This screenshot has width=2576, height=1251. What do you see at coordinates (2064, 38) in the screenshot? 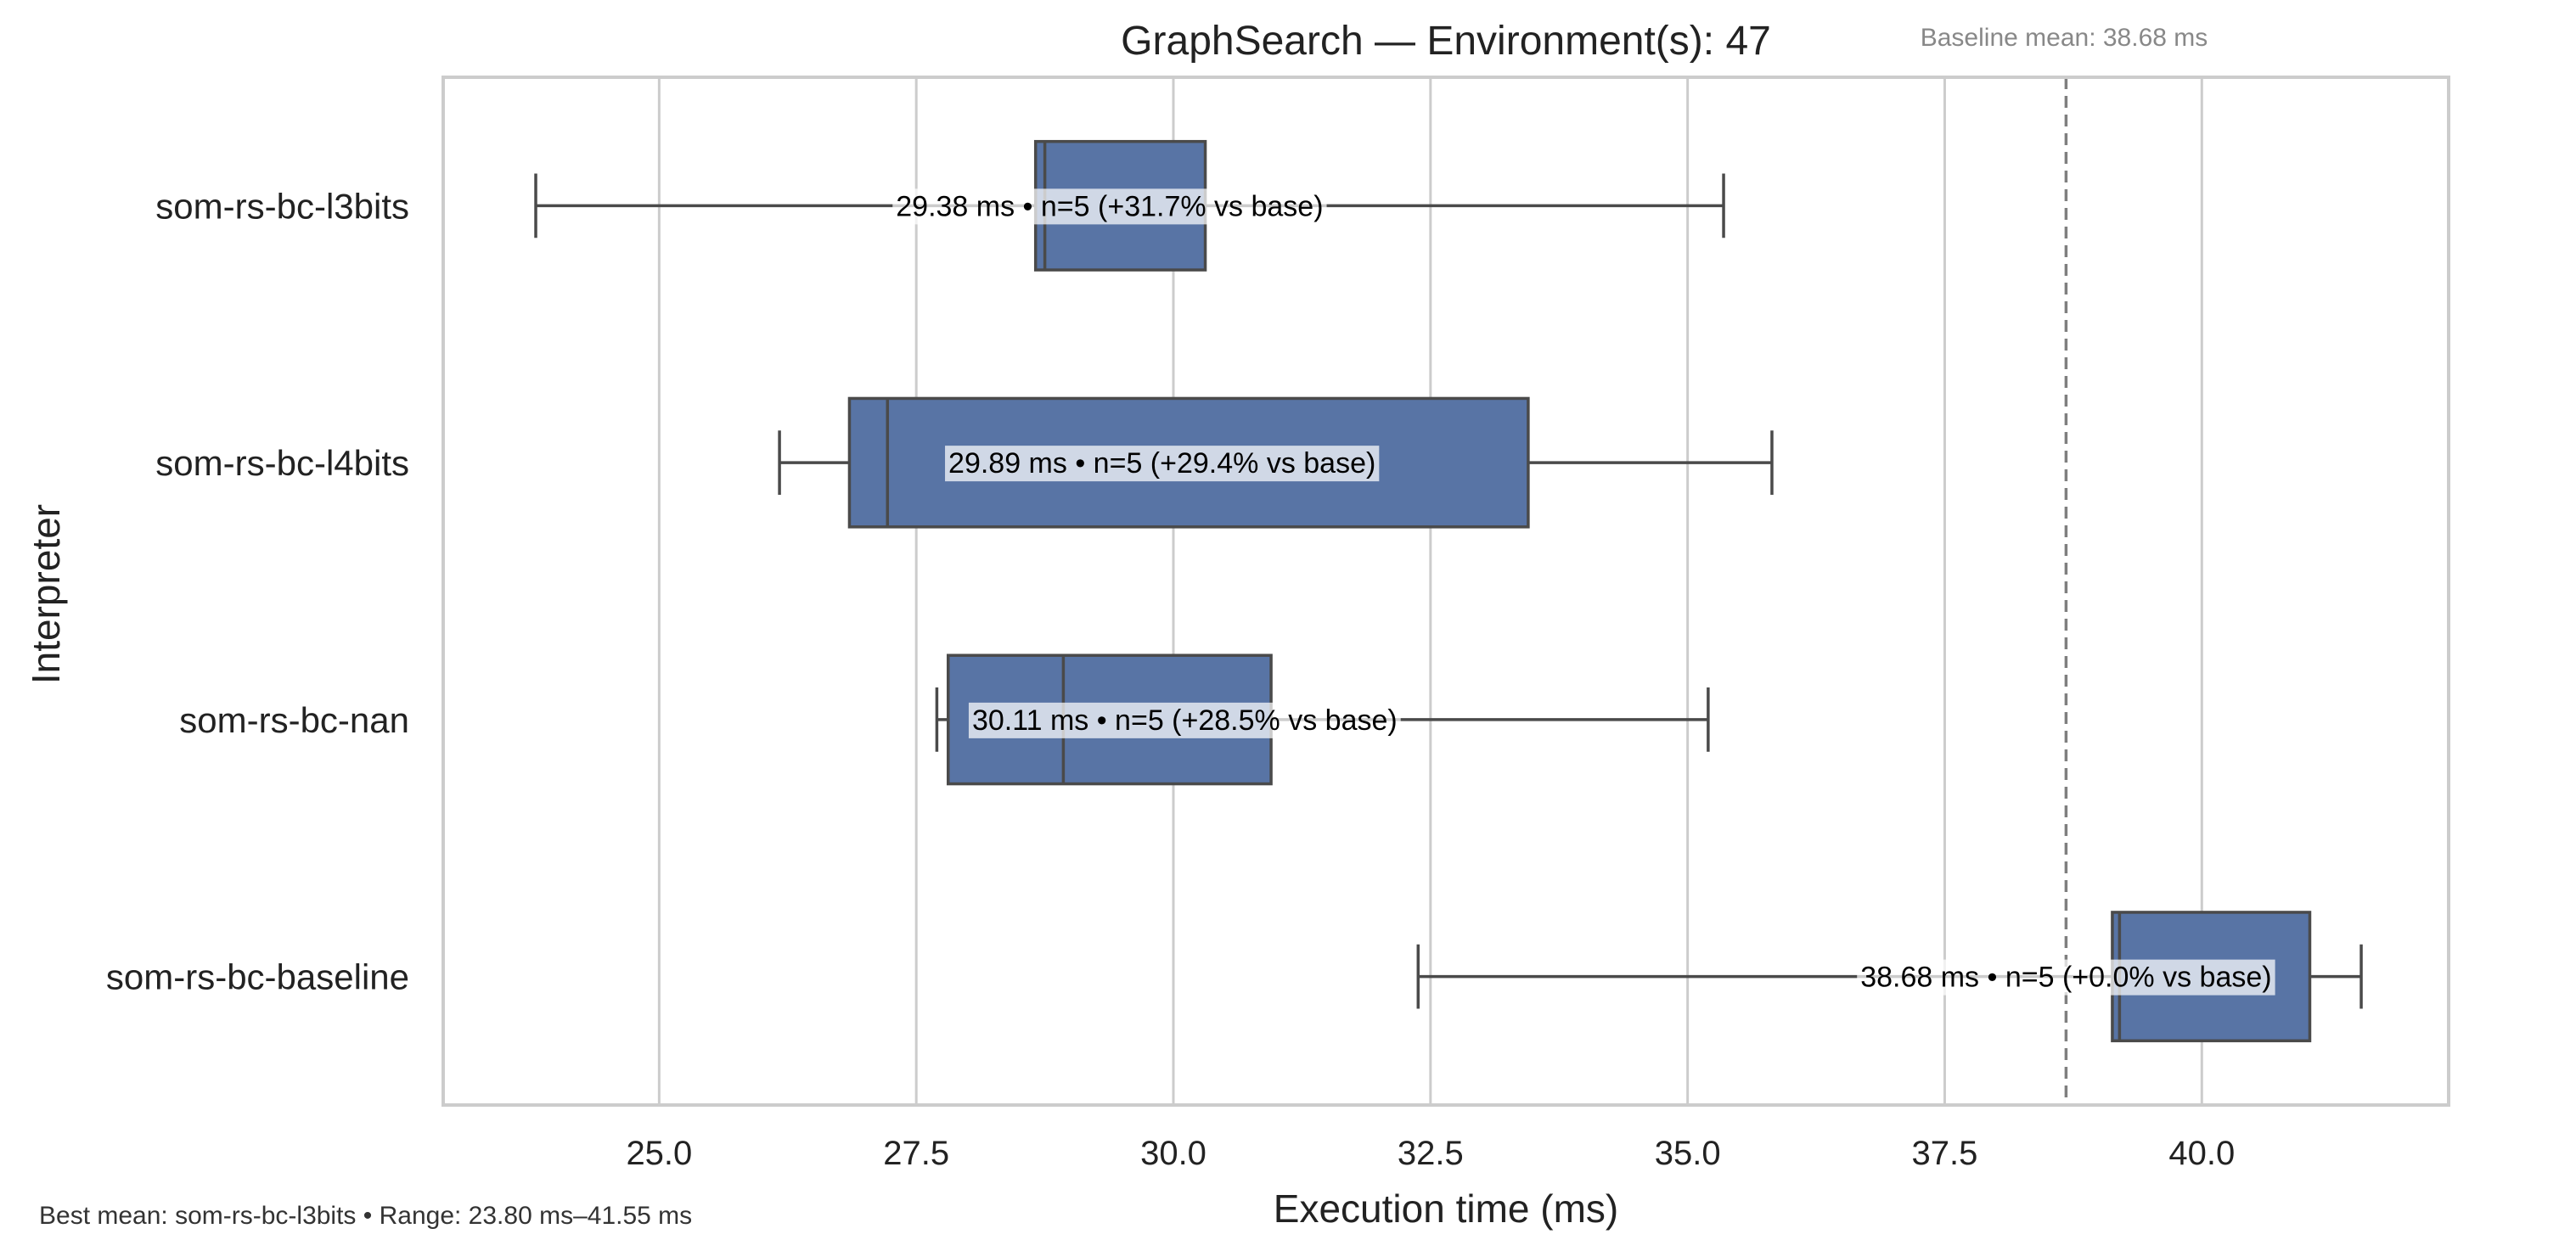
I see `baseline-label: Baseline mean: 38.68 ms` at bounding box center [2064, 38].